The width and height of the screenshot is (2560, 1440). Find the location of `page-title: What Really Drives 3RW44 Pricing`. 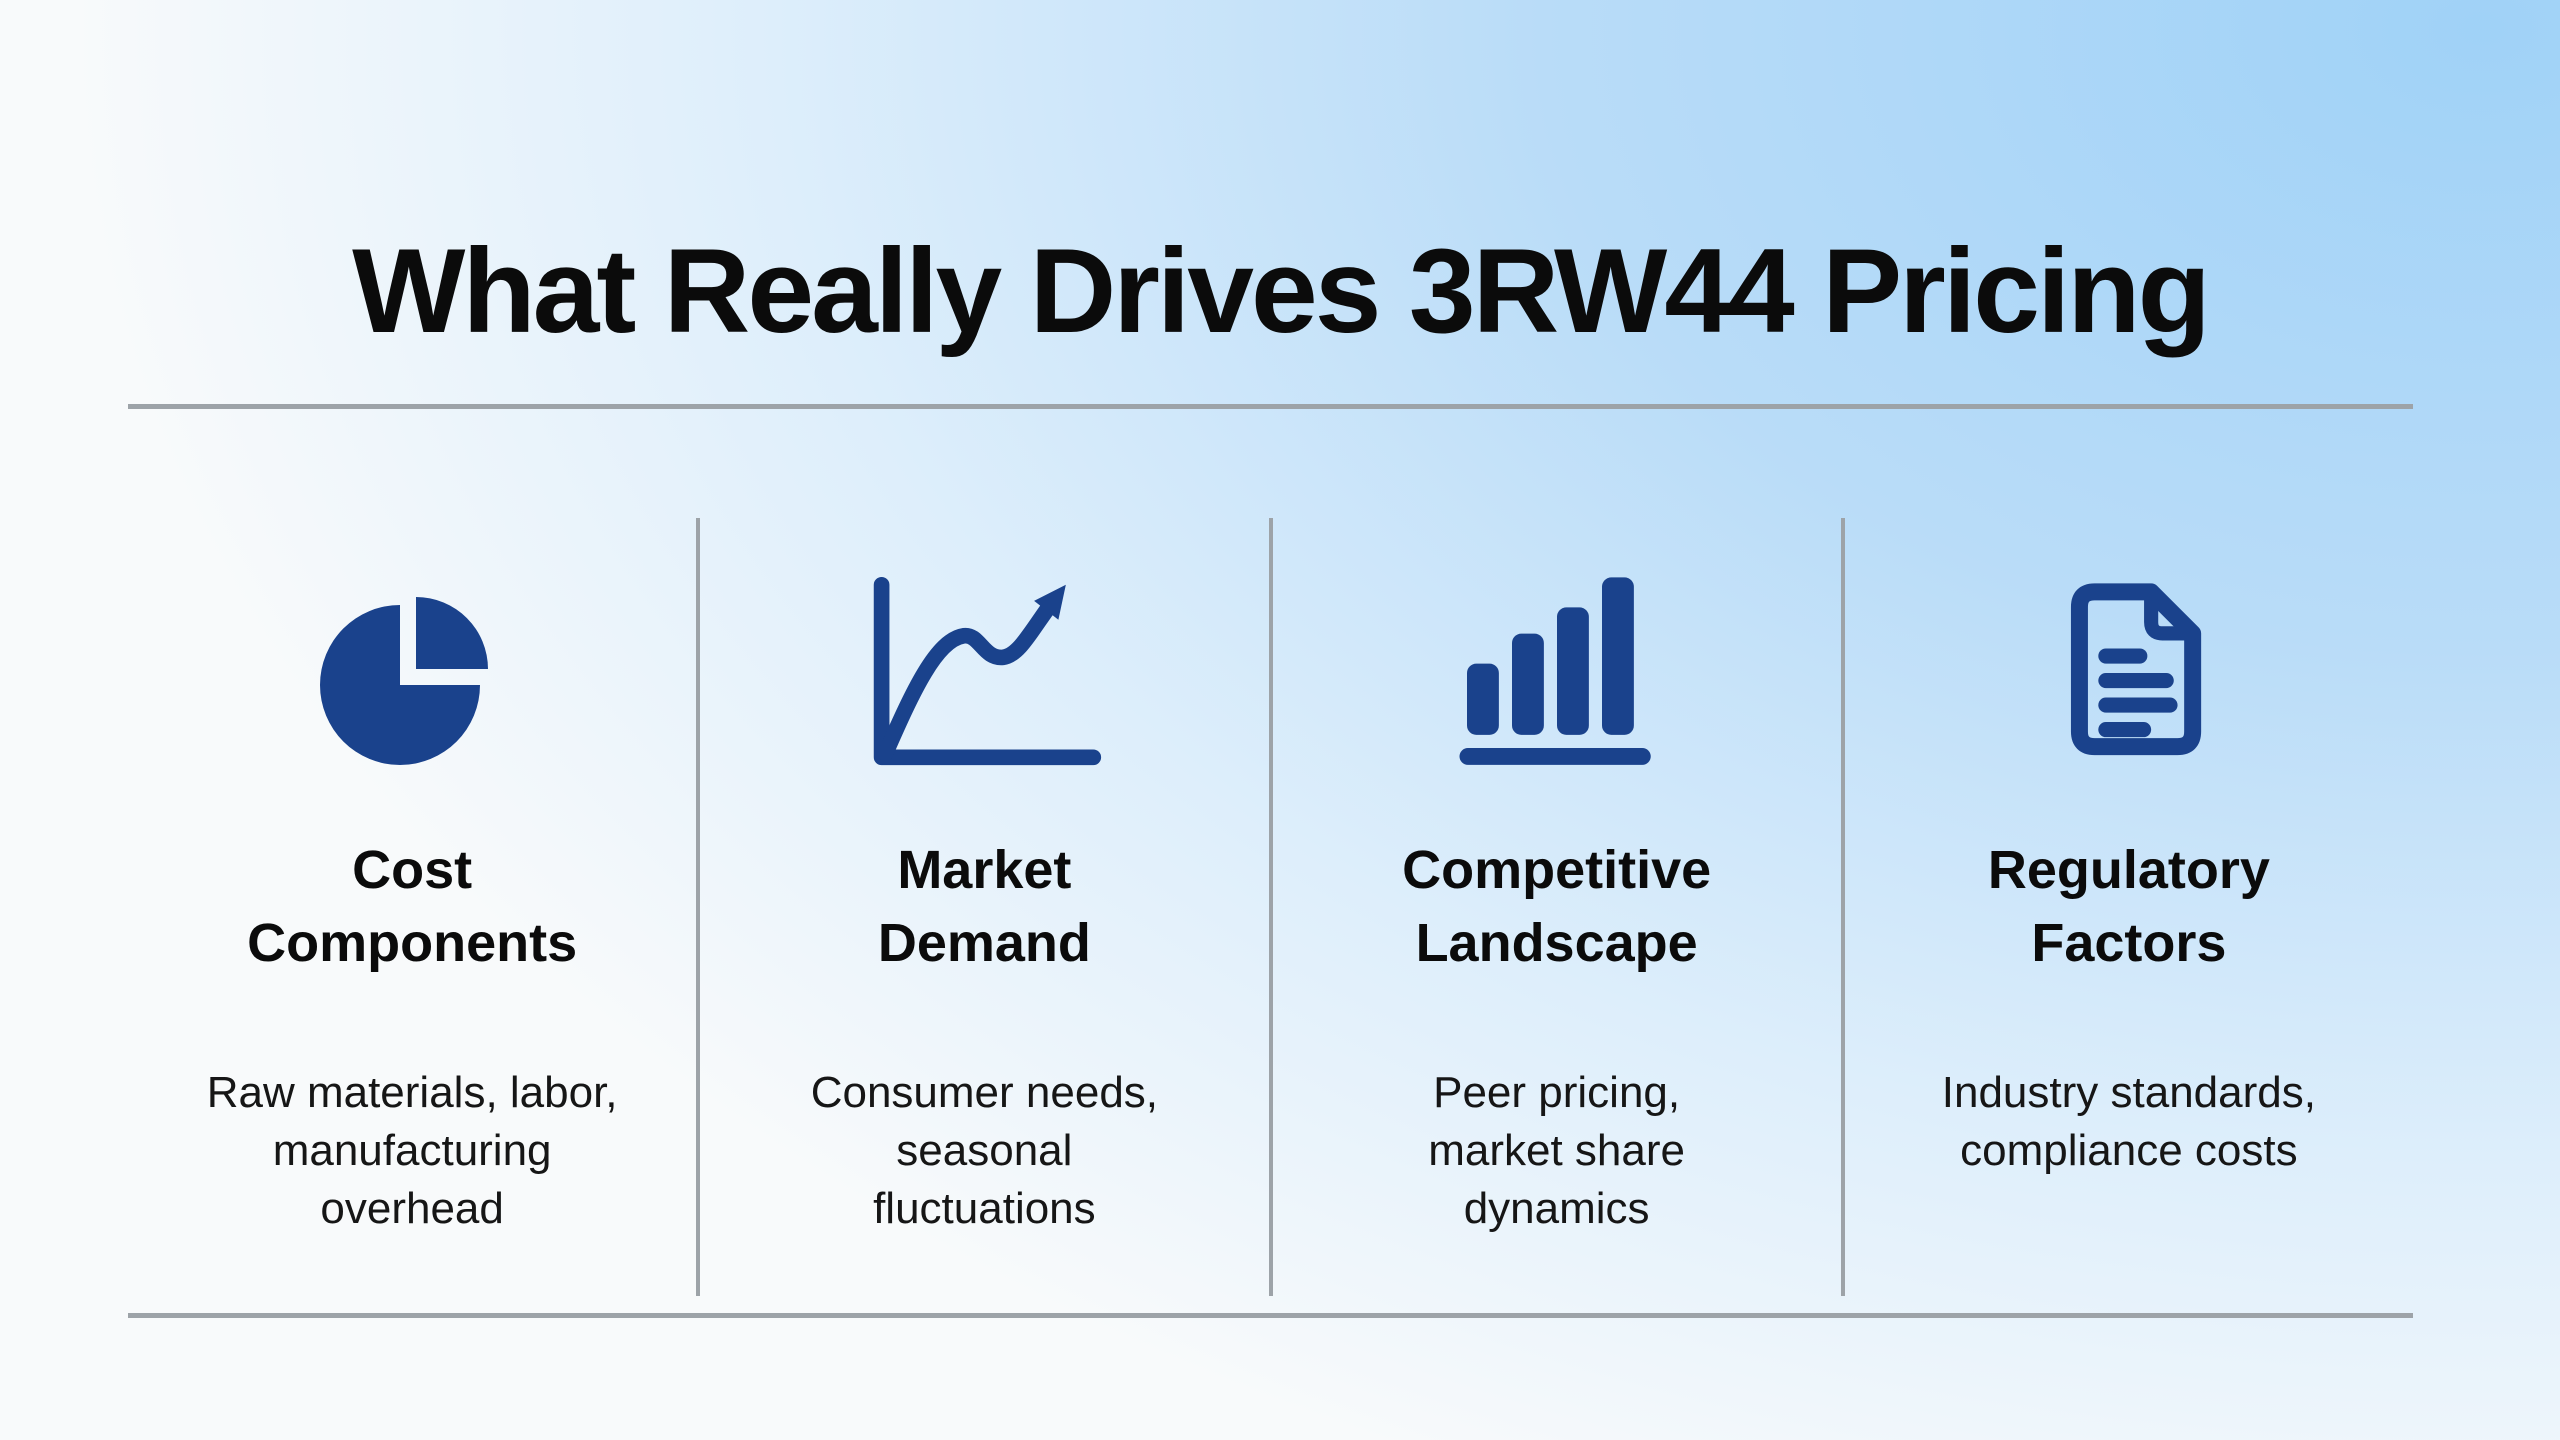

page-title: What Really Drives 3RW44 Pricing is located at coordinates (1281, 291).